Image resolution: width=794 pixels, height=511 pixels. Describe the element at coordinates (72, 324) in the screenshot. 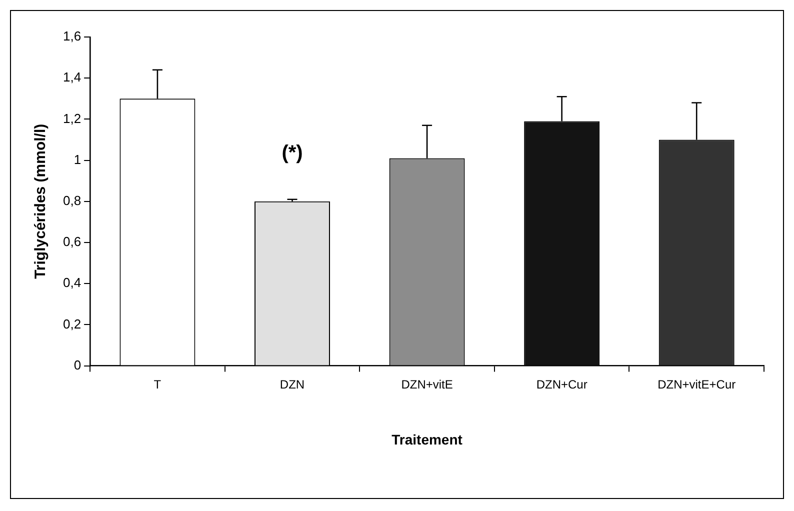

I see `y-tick-label: 0,2` at that location.